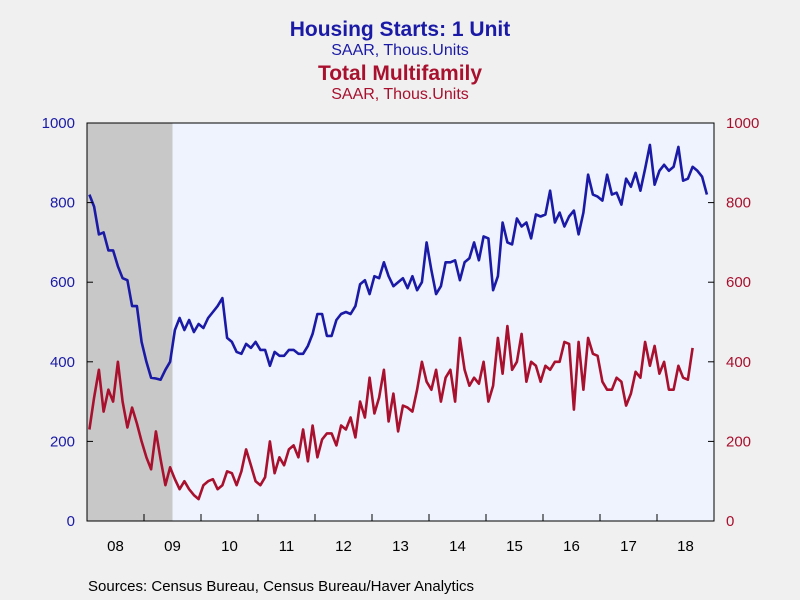 This screenshot has width=800, height=600. I want to click on x-tick-label: 14, so click(457, 546).